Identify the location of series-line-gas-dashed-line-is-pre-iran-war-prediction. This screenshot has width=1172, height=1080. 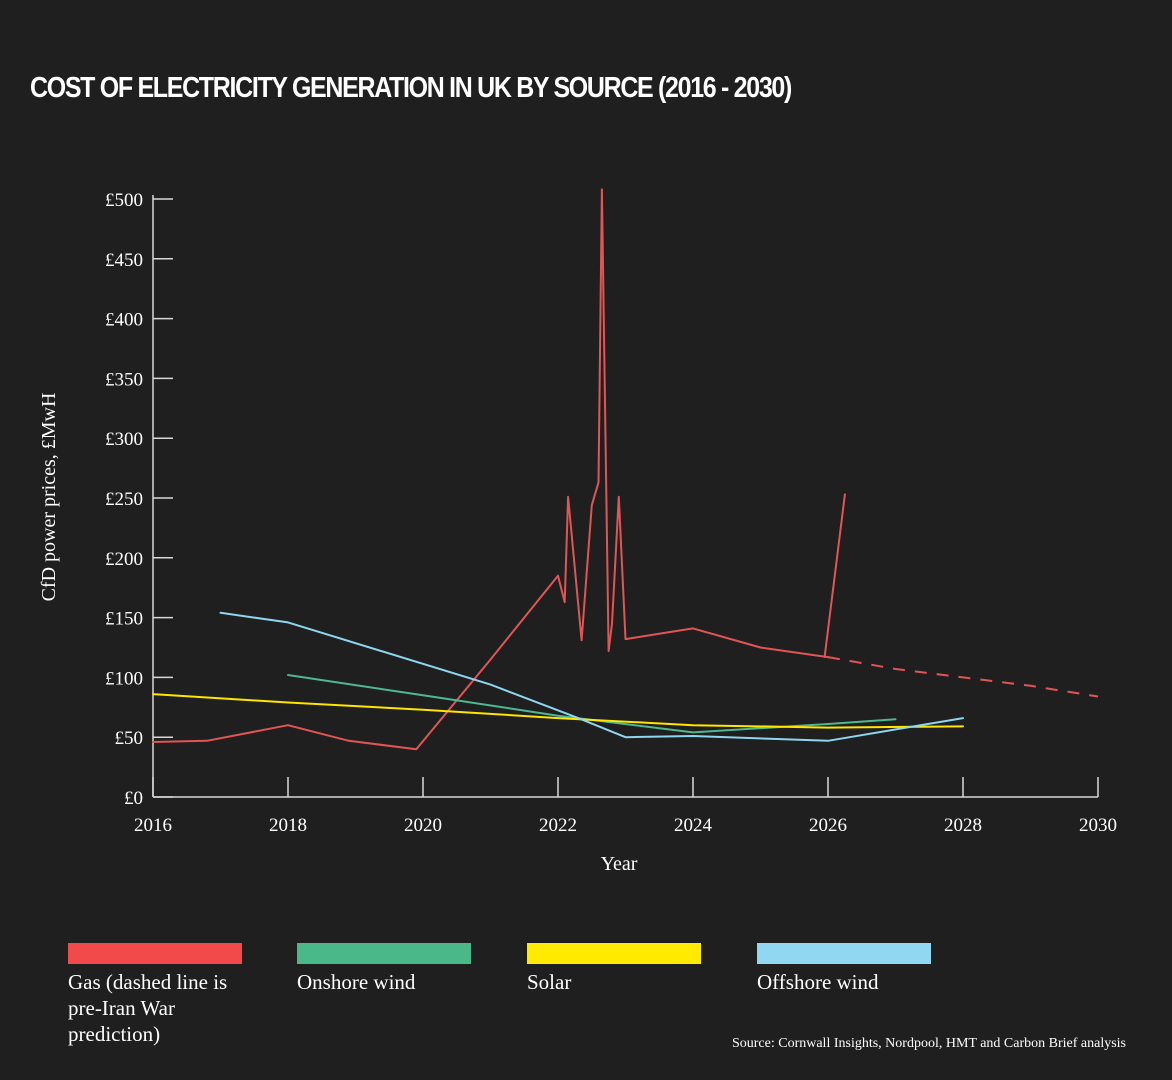
(963, 677).